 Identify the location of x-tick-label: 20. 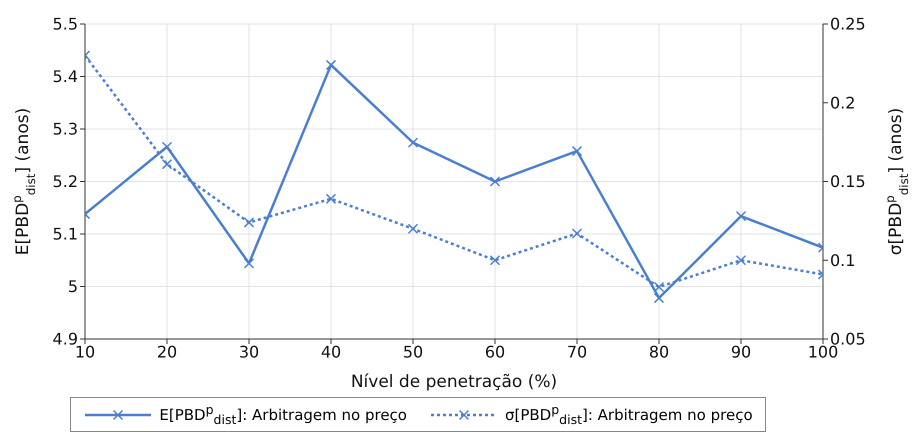
(167, 352).